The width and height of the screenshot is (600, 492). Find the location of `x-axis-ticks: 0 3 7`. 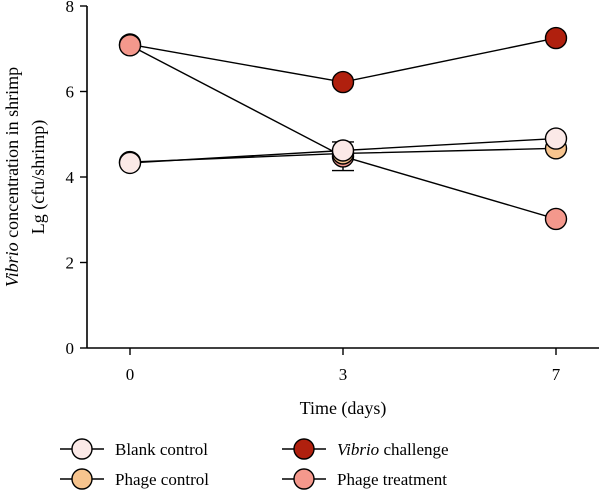

x-axis-ticks: 0 3 7 is located at coordinates (343, 366).